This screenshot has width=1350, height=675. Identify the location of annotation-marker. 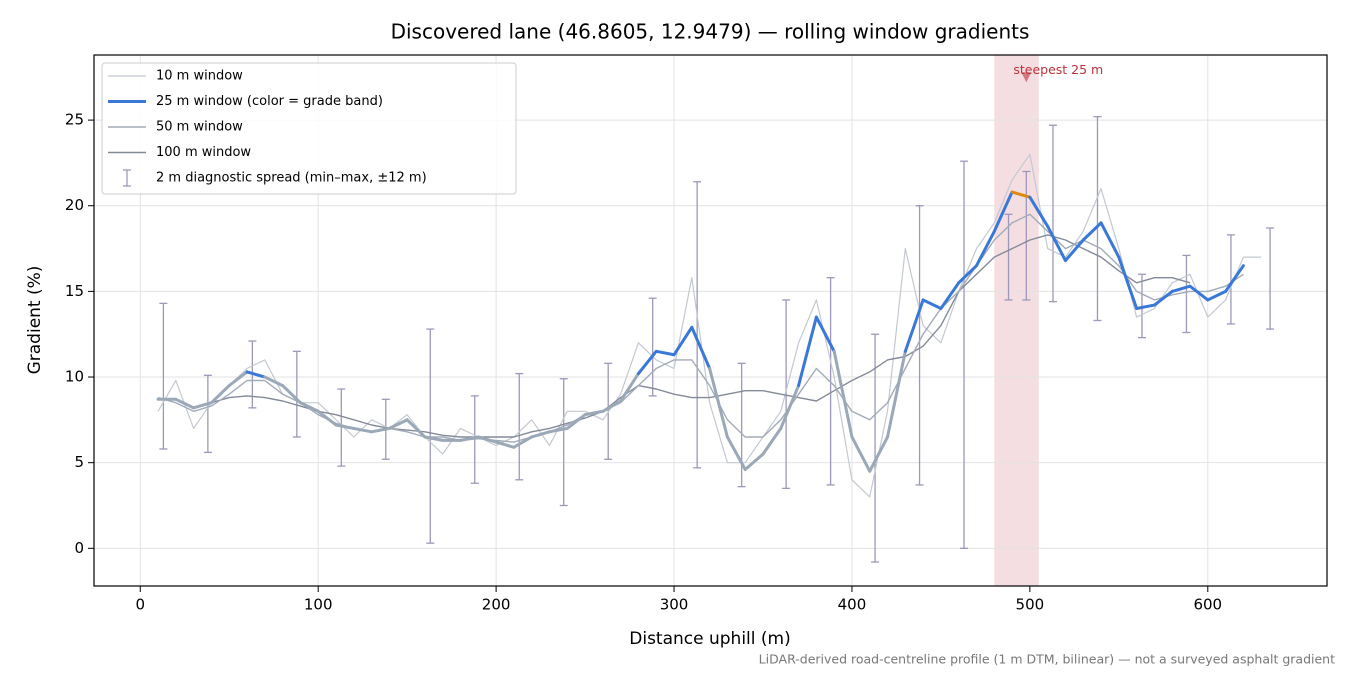
(1026, 77).